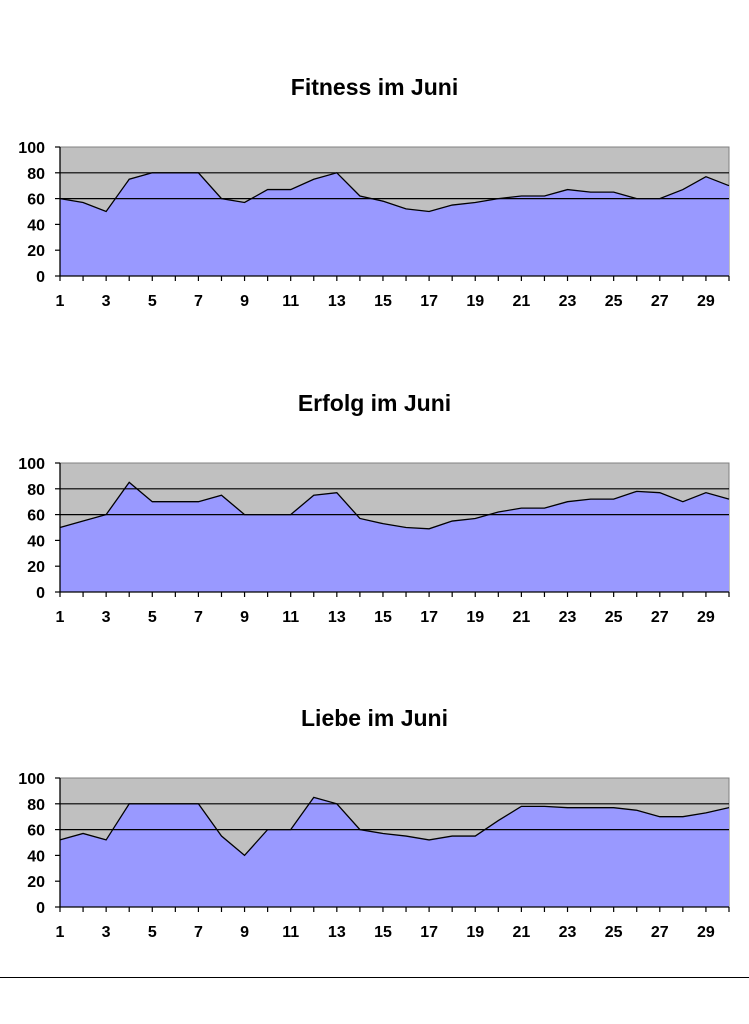  I want to click on chart-title-erfolg: Erfolg im Juni, so click(374, 403).